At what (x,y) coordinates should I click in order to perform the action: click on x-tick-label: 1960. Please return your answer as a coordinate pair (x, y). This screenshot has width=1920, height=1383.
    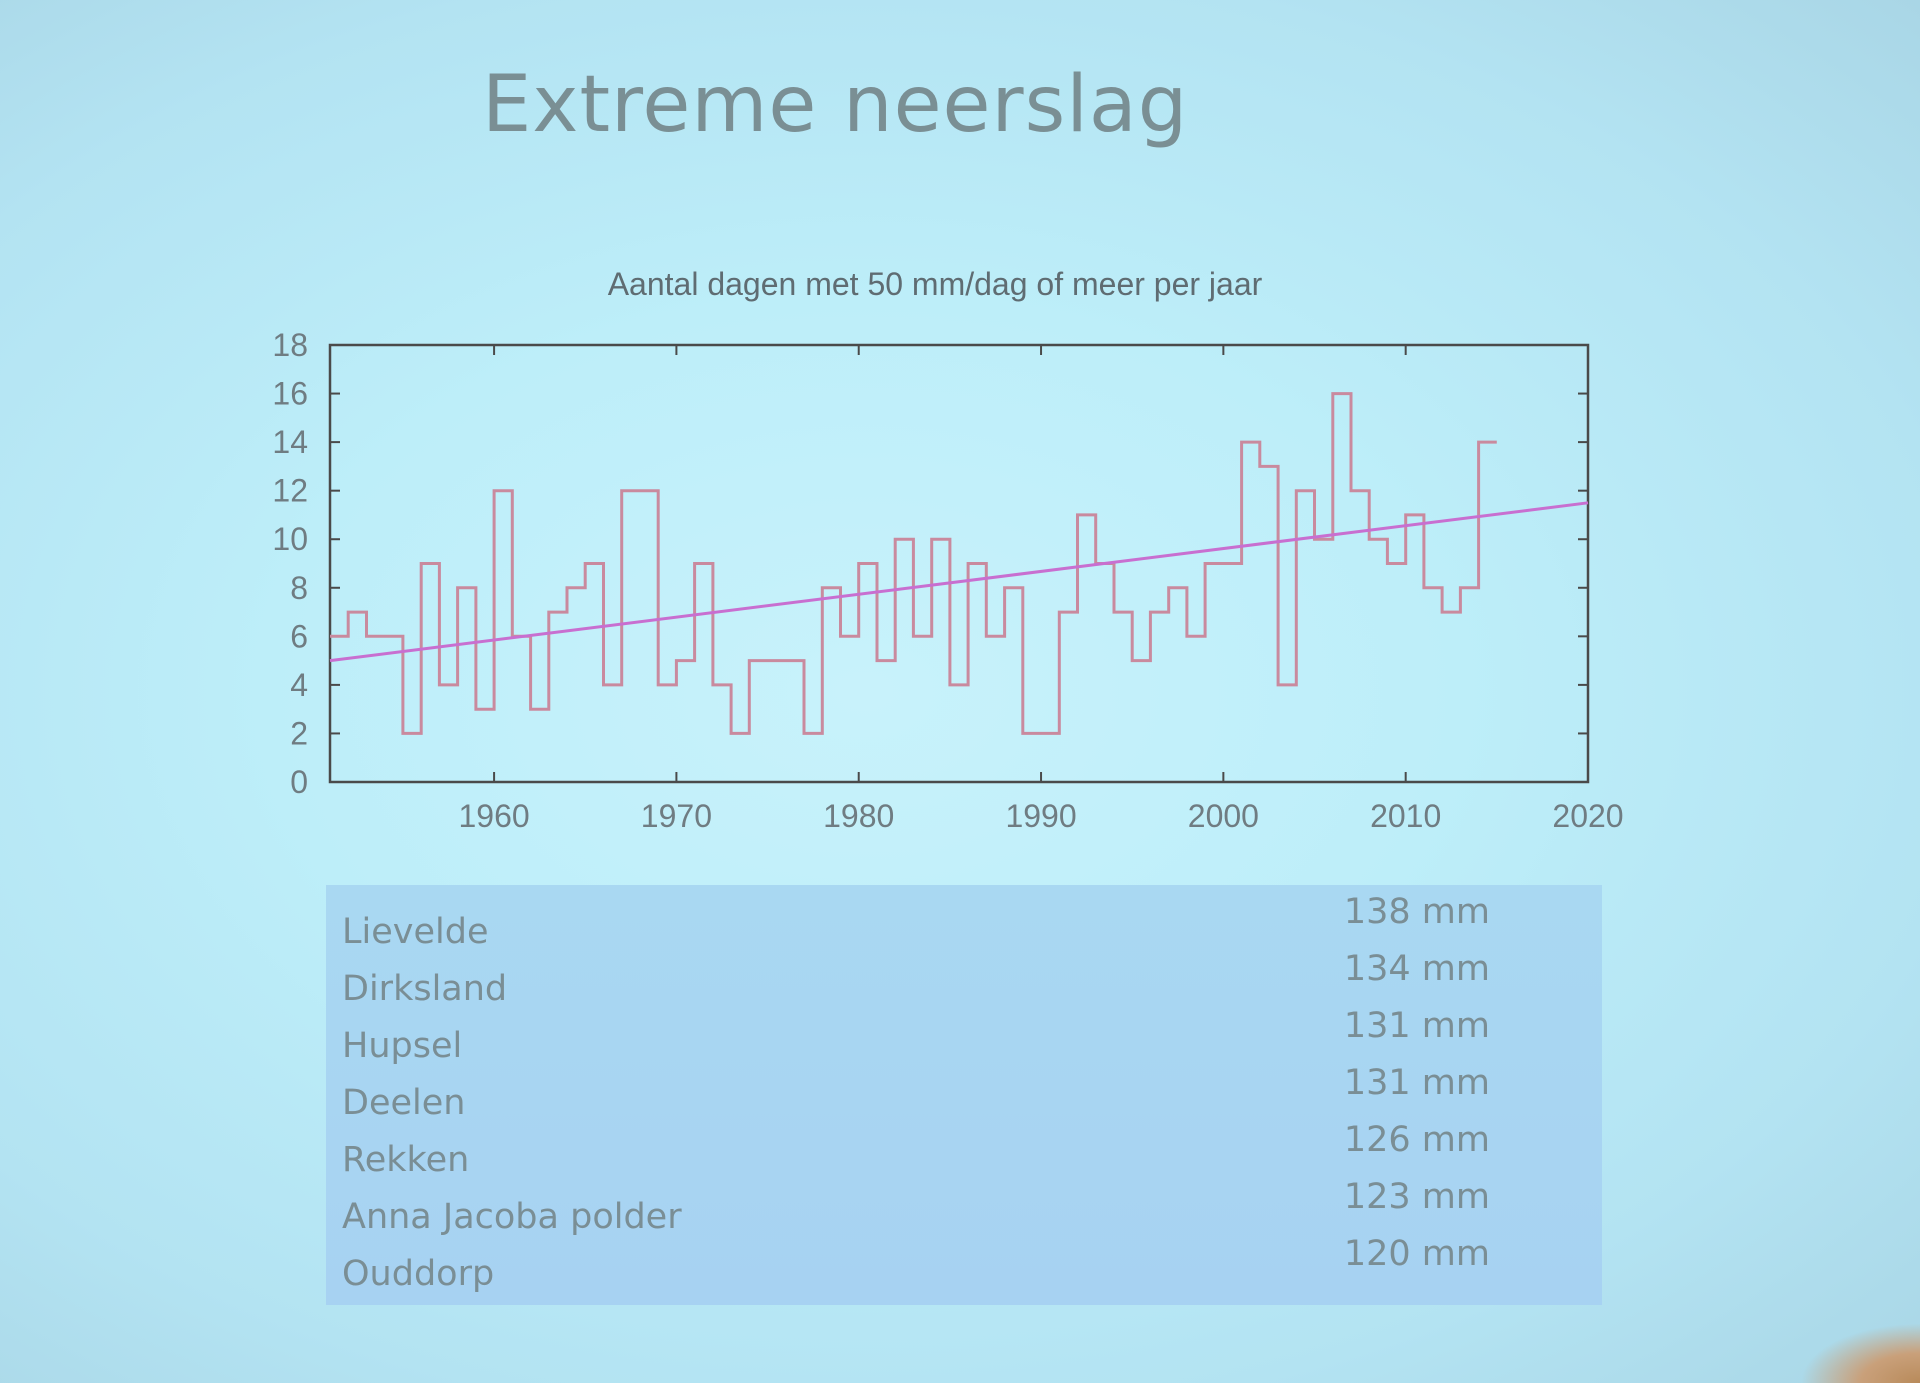
    Looking at the image, I should click on (493, 816).